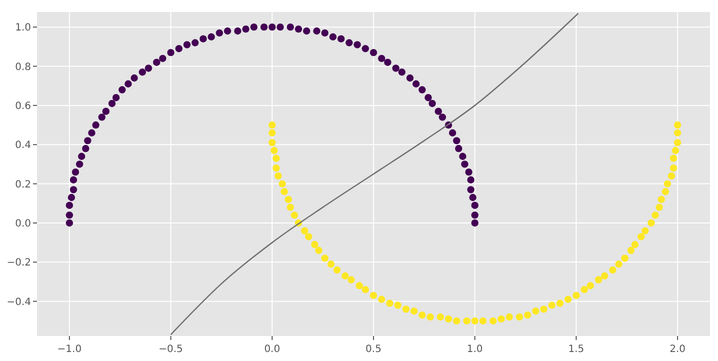  Describe the element at coordinates (23, 224) in the screenshot. I see `y-tick-label: 0.0` at that location.